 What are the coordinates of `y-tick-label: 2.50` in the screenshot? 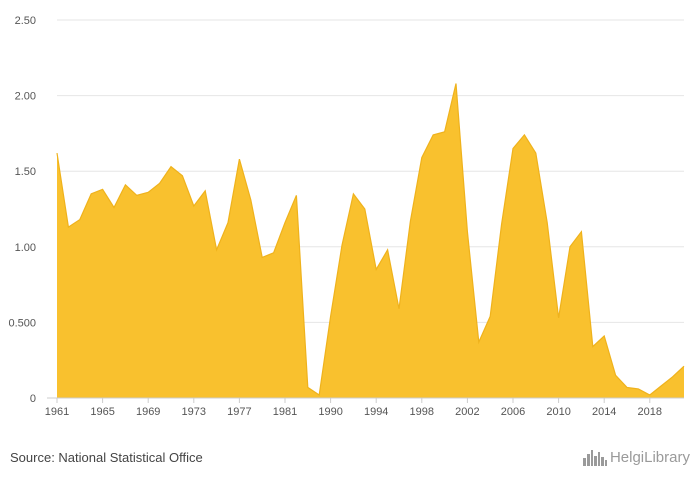 It's located at (25, 21).